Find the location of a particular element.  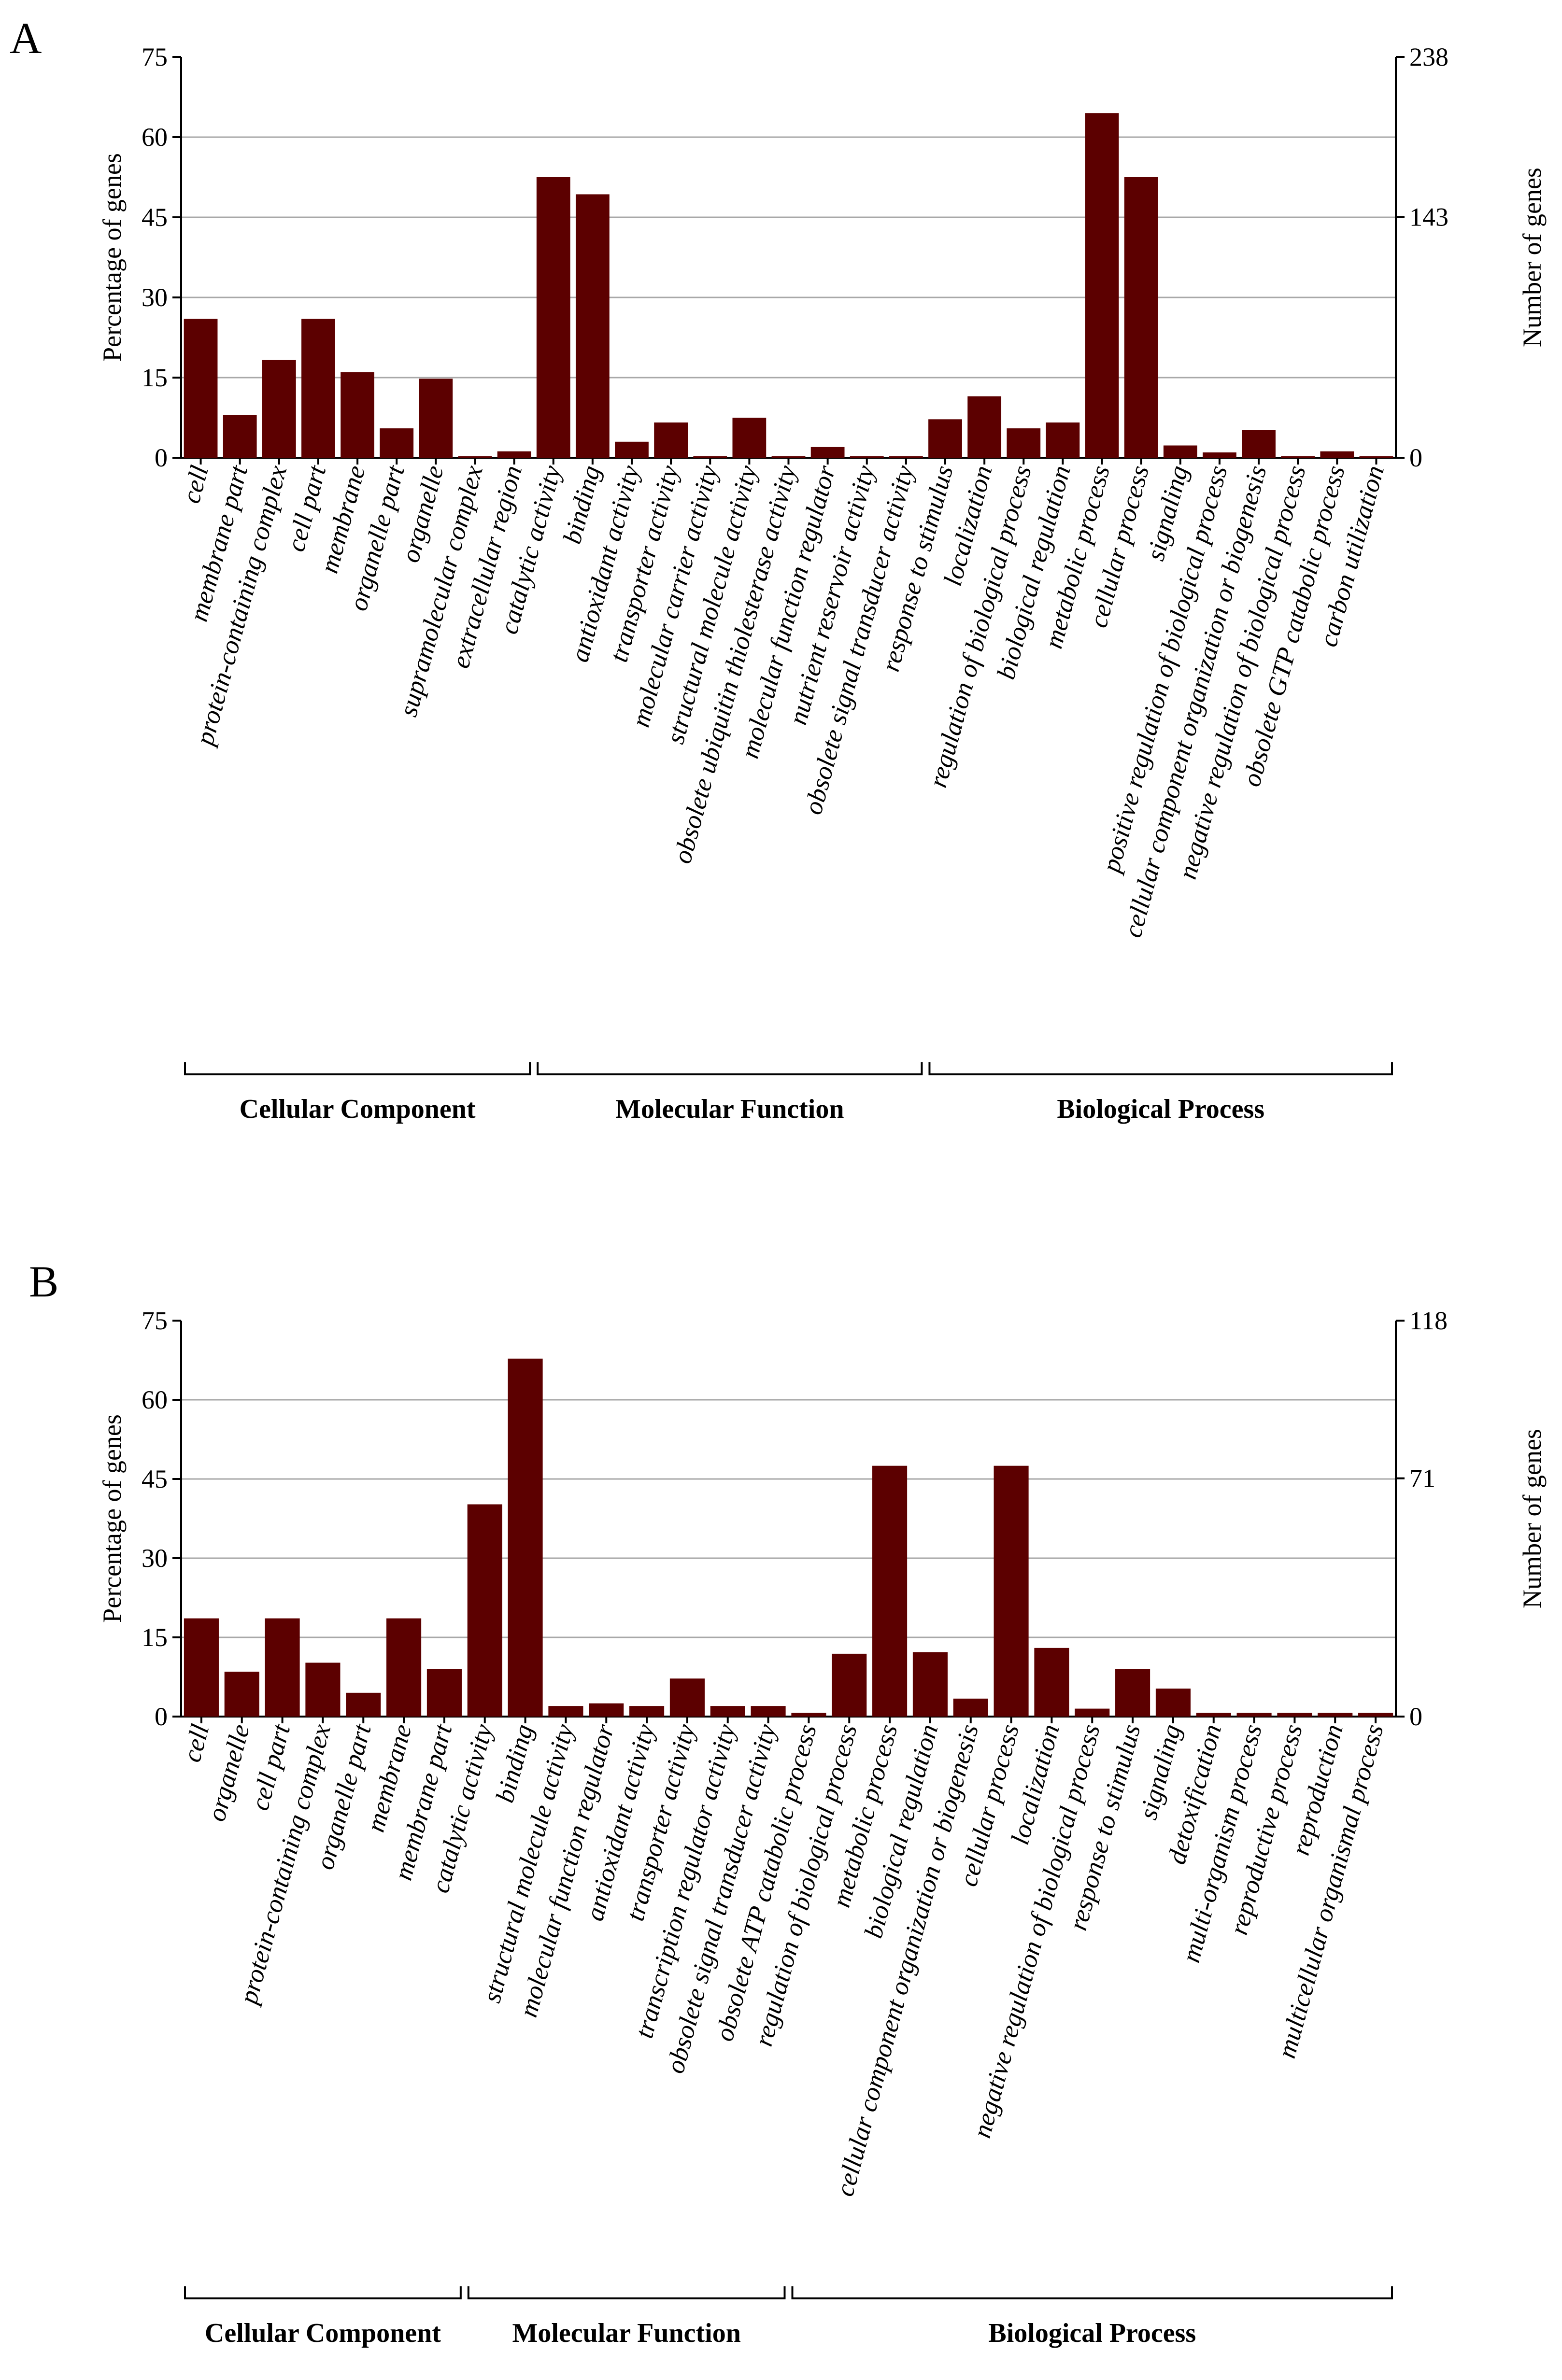

panel-letter: A is located at coordinates (26, 38).